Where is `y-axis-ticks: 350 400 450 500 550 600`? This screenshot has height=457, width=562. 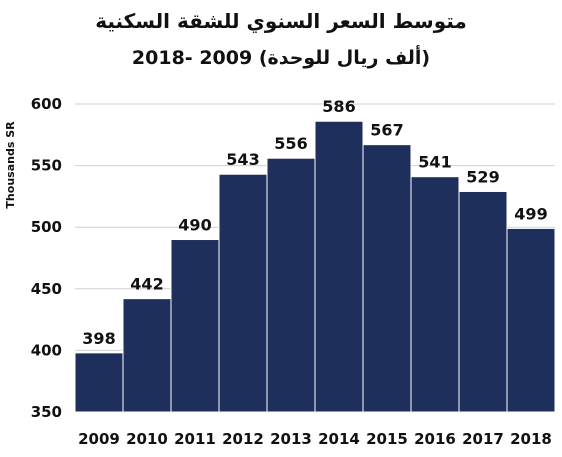
y-axis-ticks: 350 400 450 500 550 600 is located at coordinates (46, 258).